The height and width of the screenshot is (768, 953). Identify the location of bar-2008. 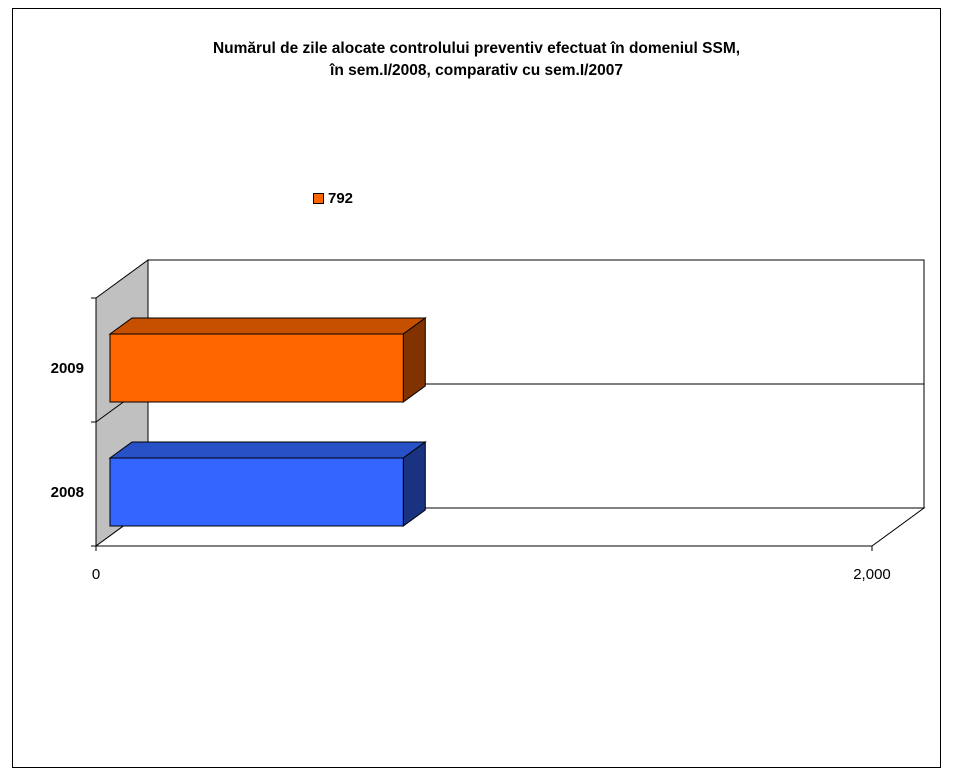
(267, 484).